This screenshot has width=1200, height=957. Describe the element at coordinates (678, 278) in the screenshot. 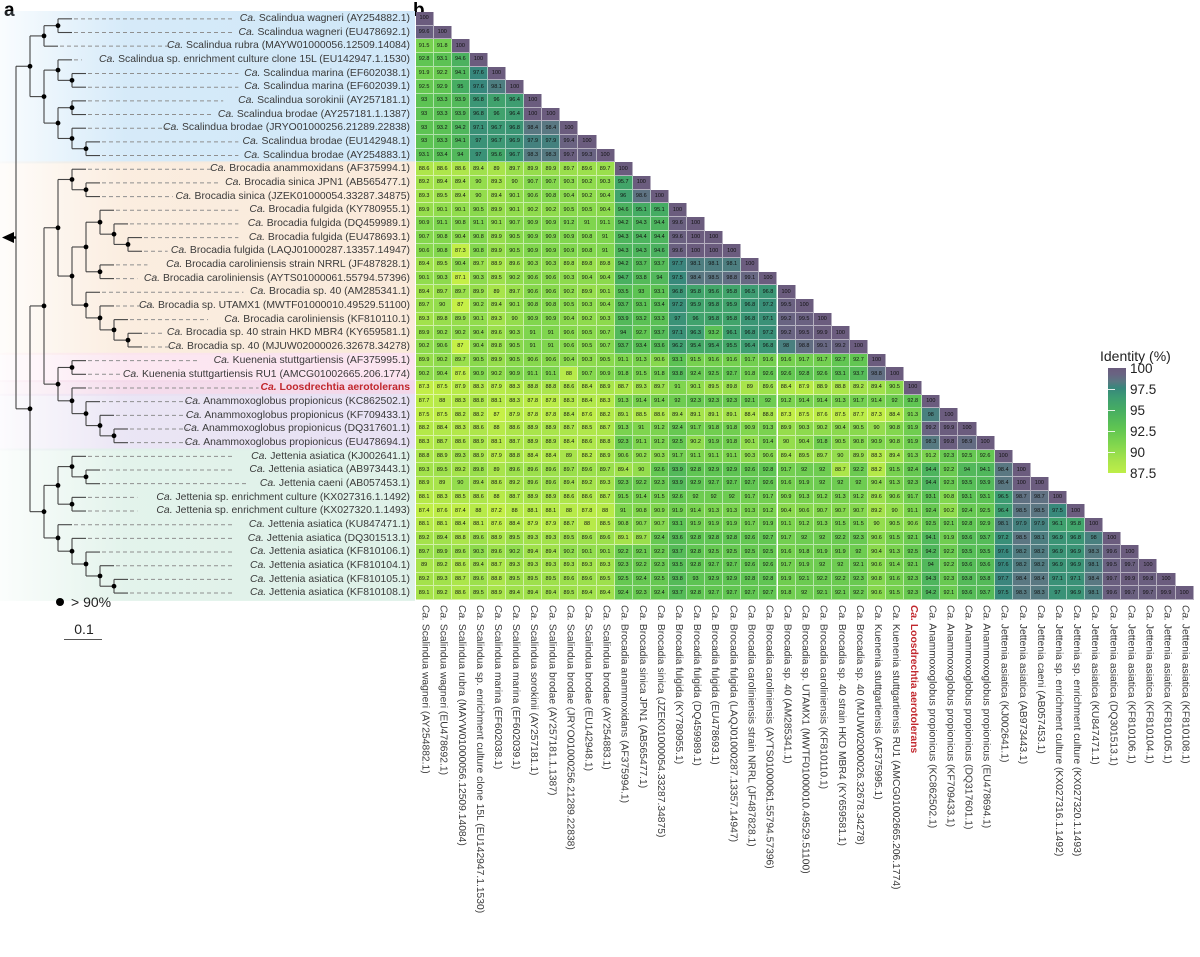

I see `matrix-cell: 97.5` at that location.